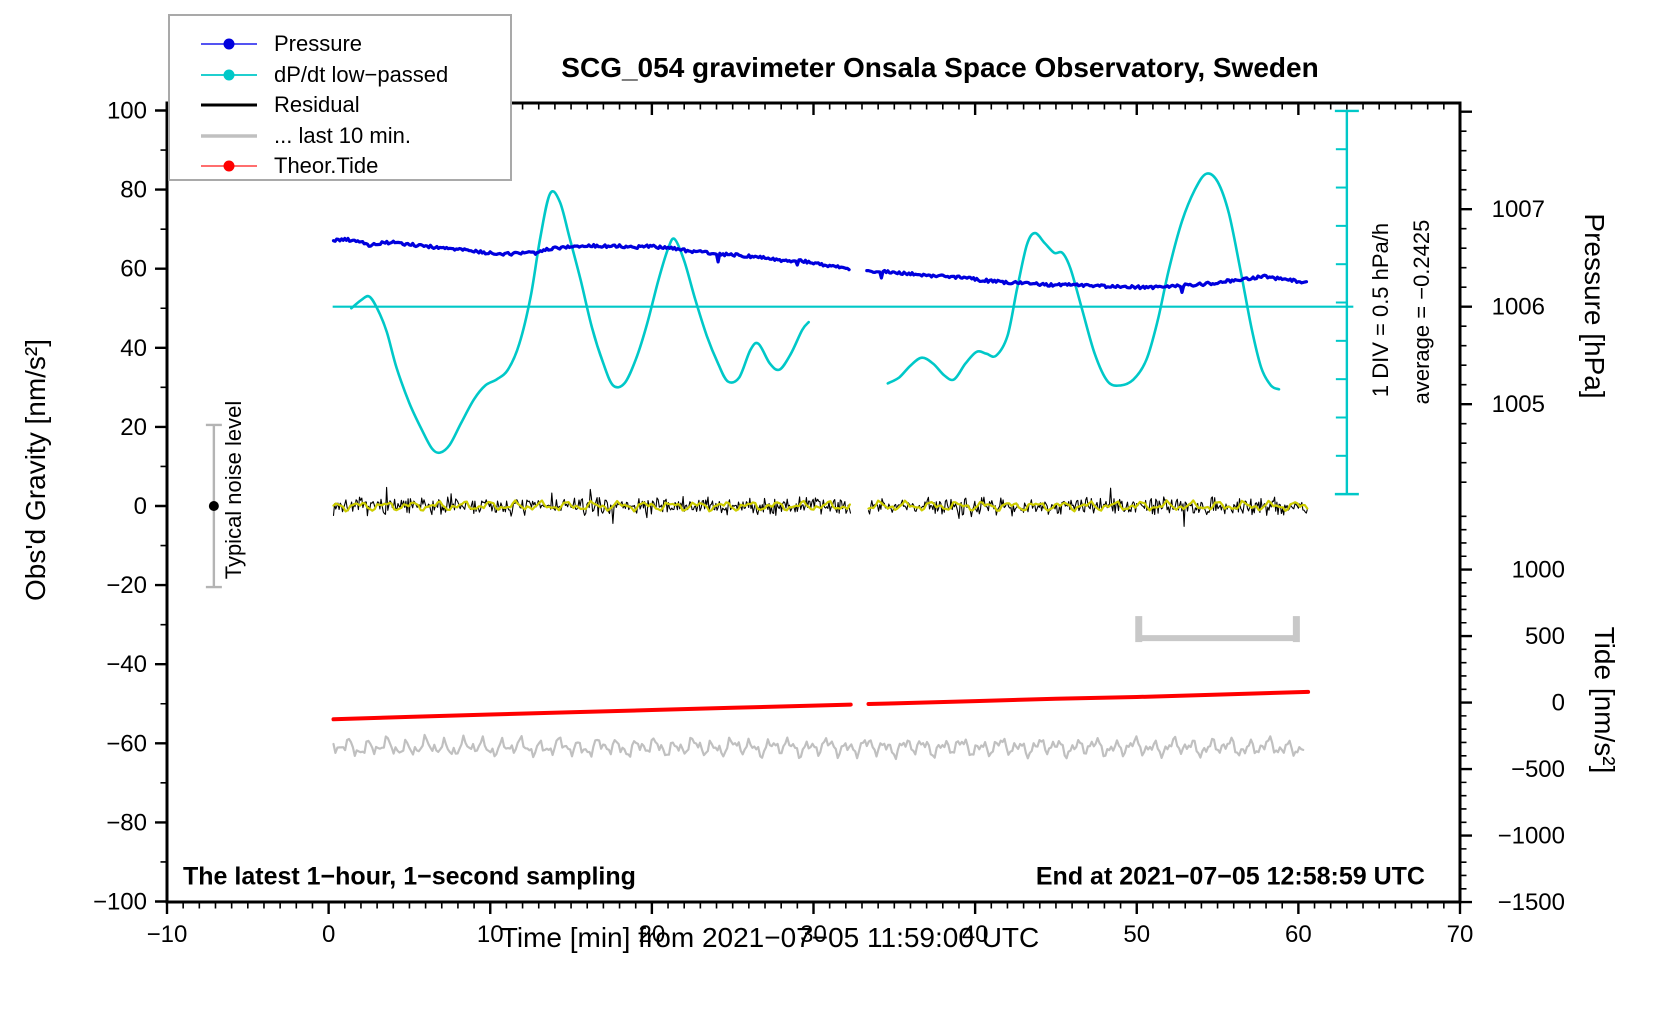 The height and width of the screenshot is (1020, 1660). I want to click on tide-tick-label: −1000, so click(1531, 836).